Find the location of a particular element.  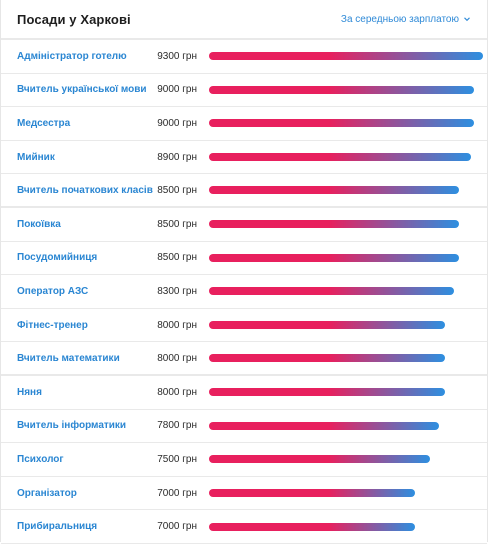

list-item: Мийник 8900 грн is located at coordinates (244, 158).